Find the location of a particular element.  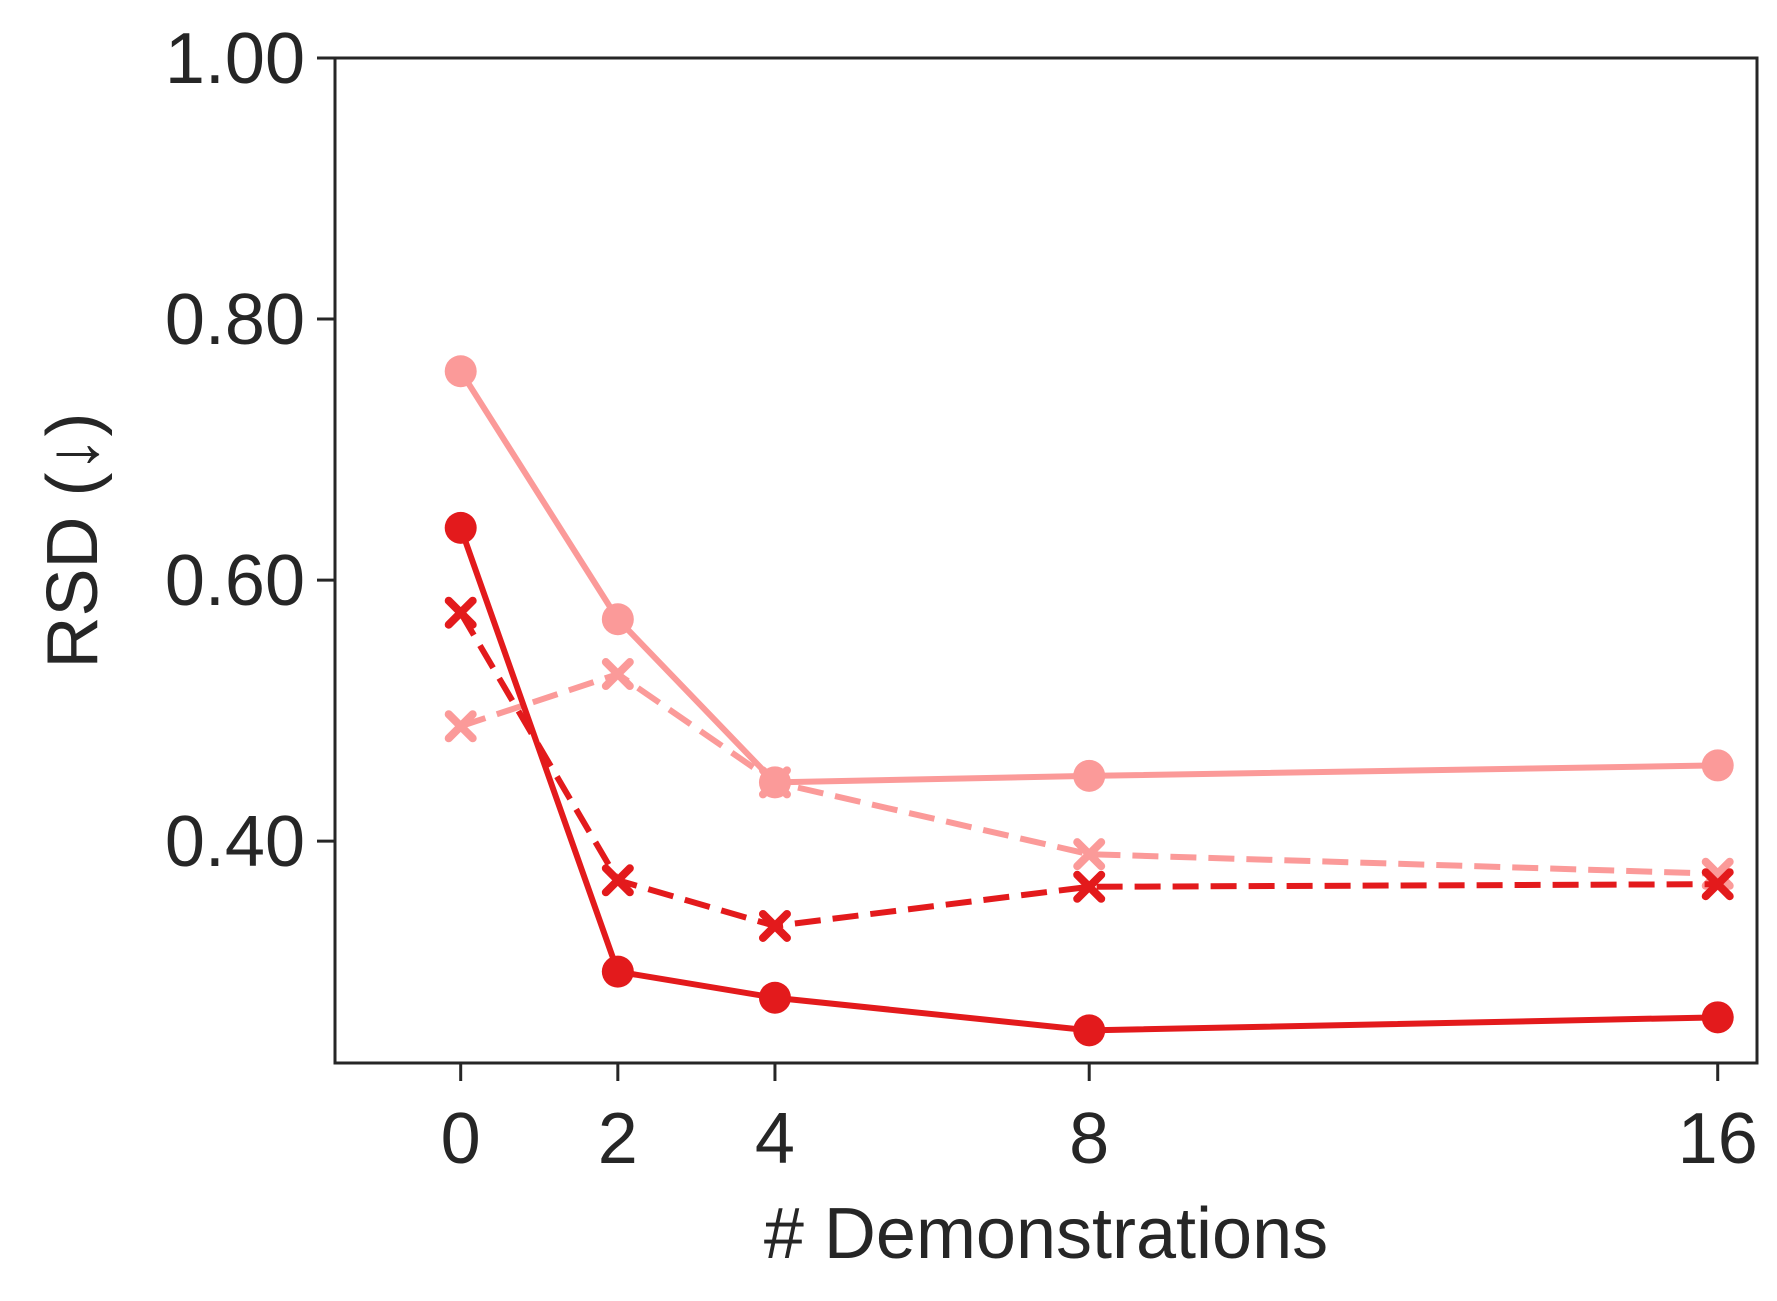

y-tick-label: 0.40 is located at coordinates (235, 842).